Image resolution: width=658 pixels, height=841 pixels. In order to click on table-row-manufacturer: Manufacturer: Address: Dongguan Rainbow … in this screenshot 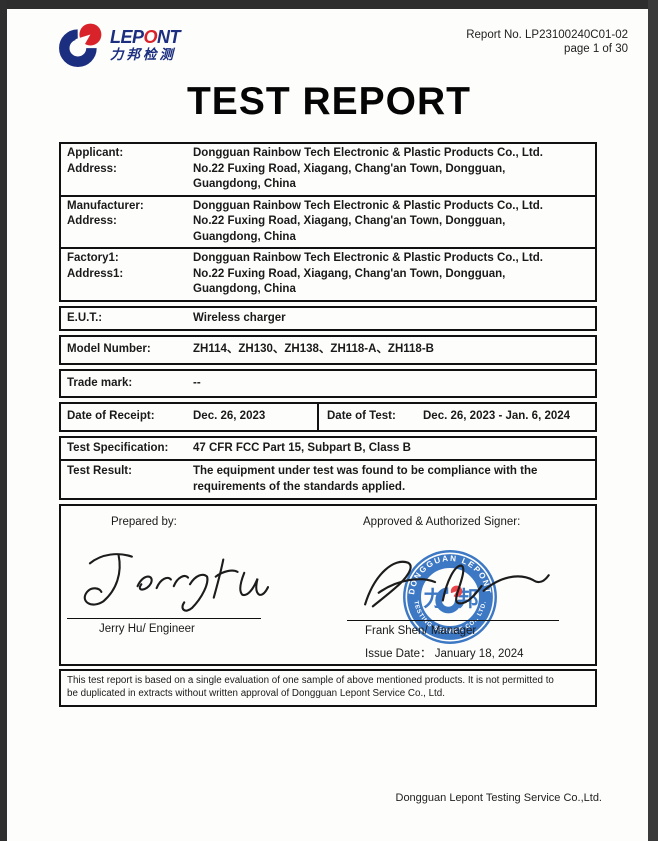, I will do `click(328, 221)`.